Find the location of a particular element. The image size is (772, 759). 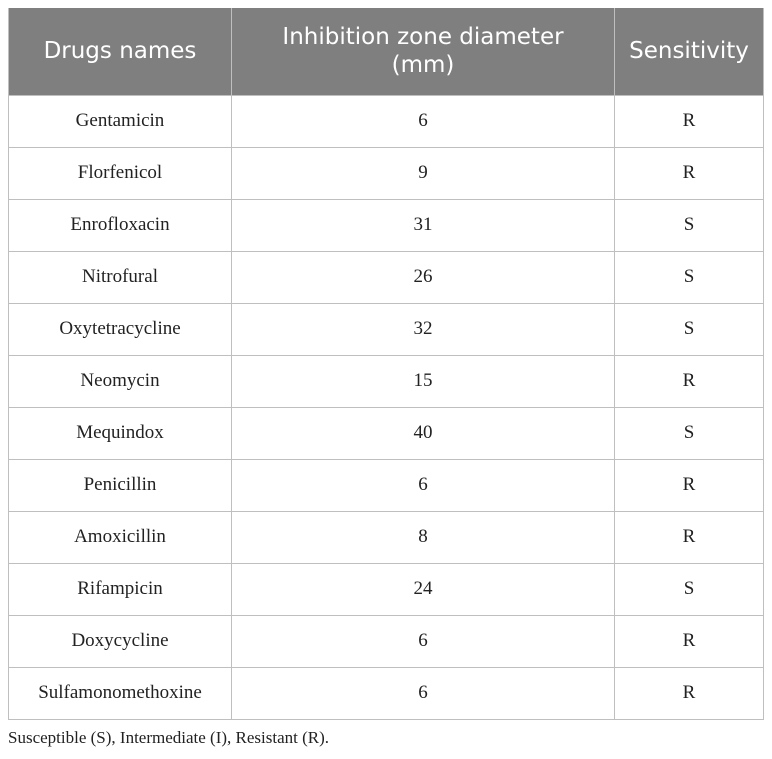

table-row: Amoxicillin 8 R is located at coordinates (386, 537).